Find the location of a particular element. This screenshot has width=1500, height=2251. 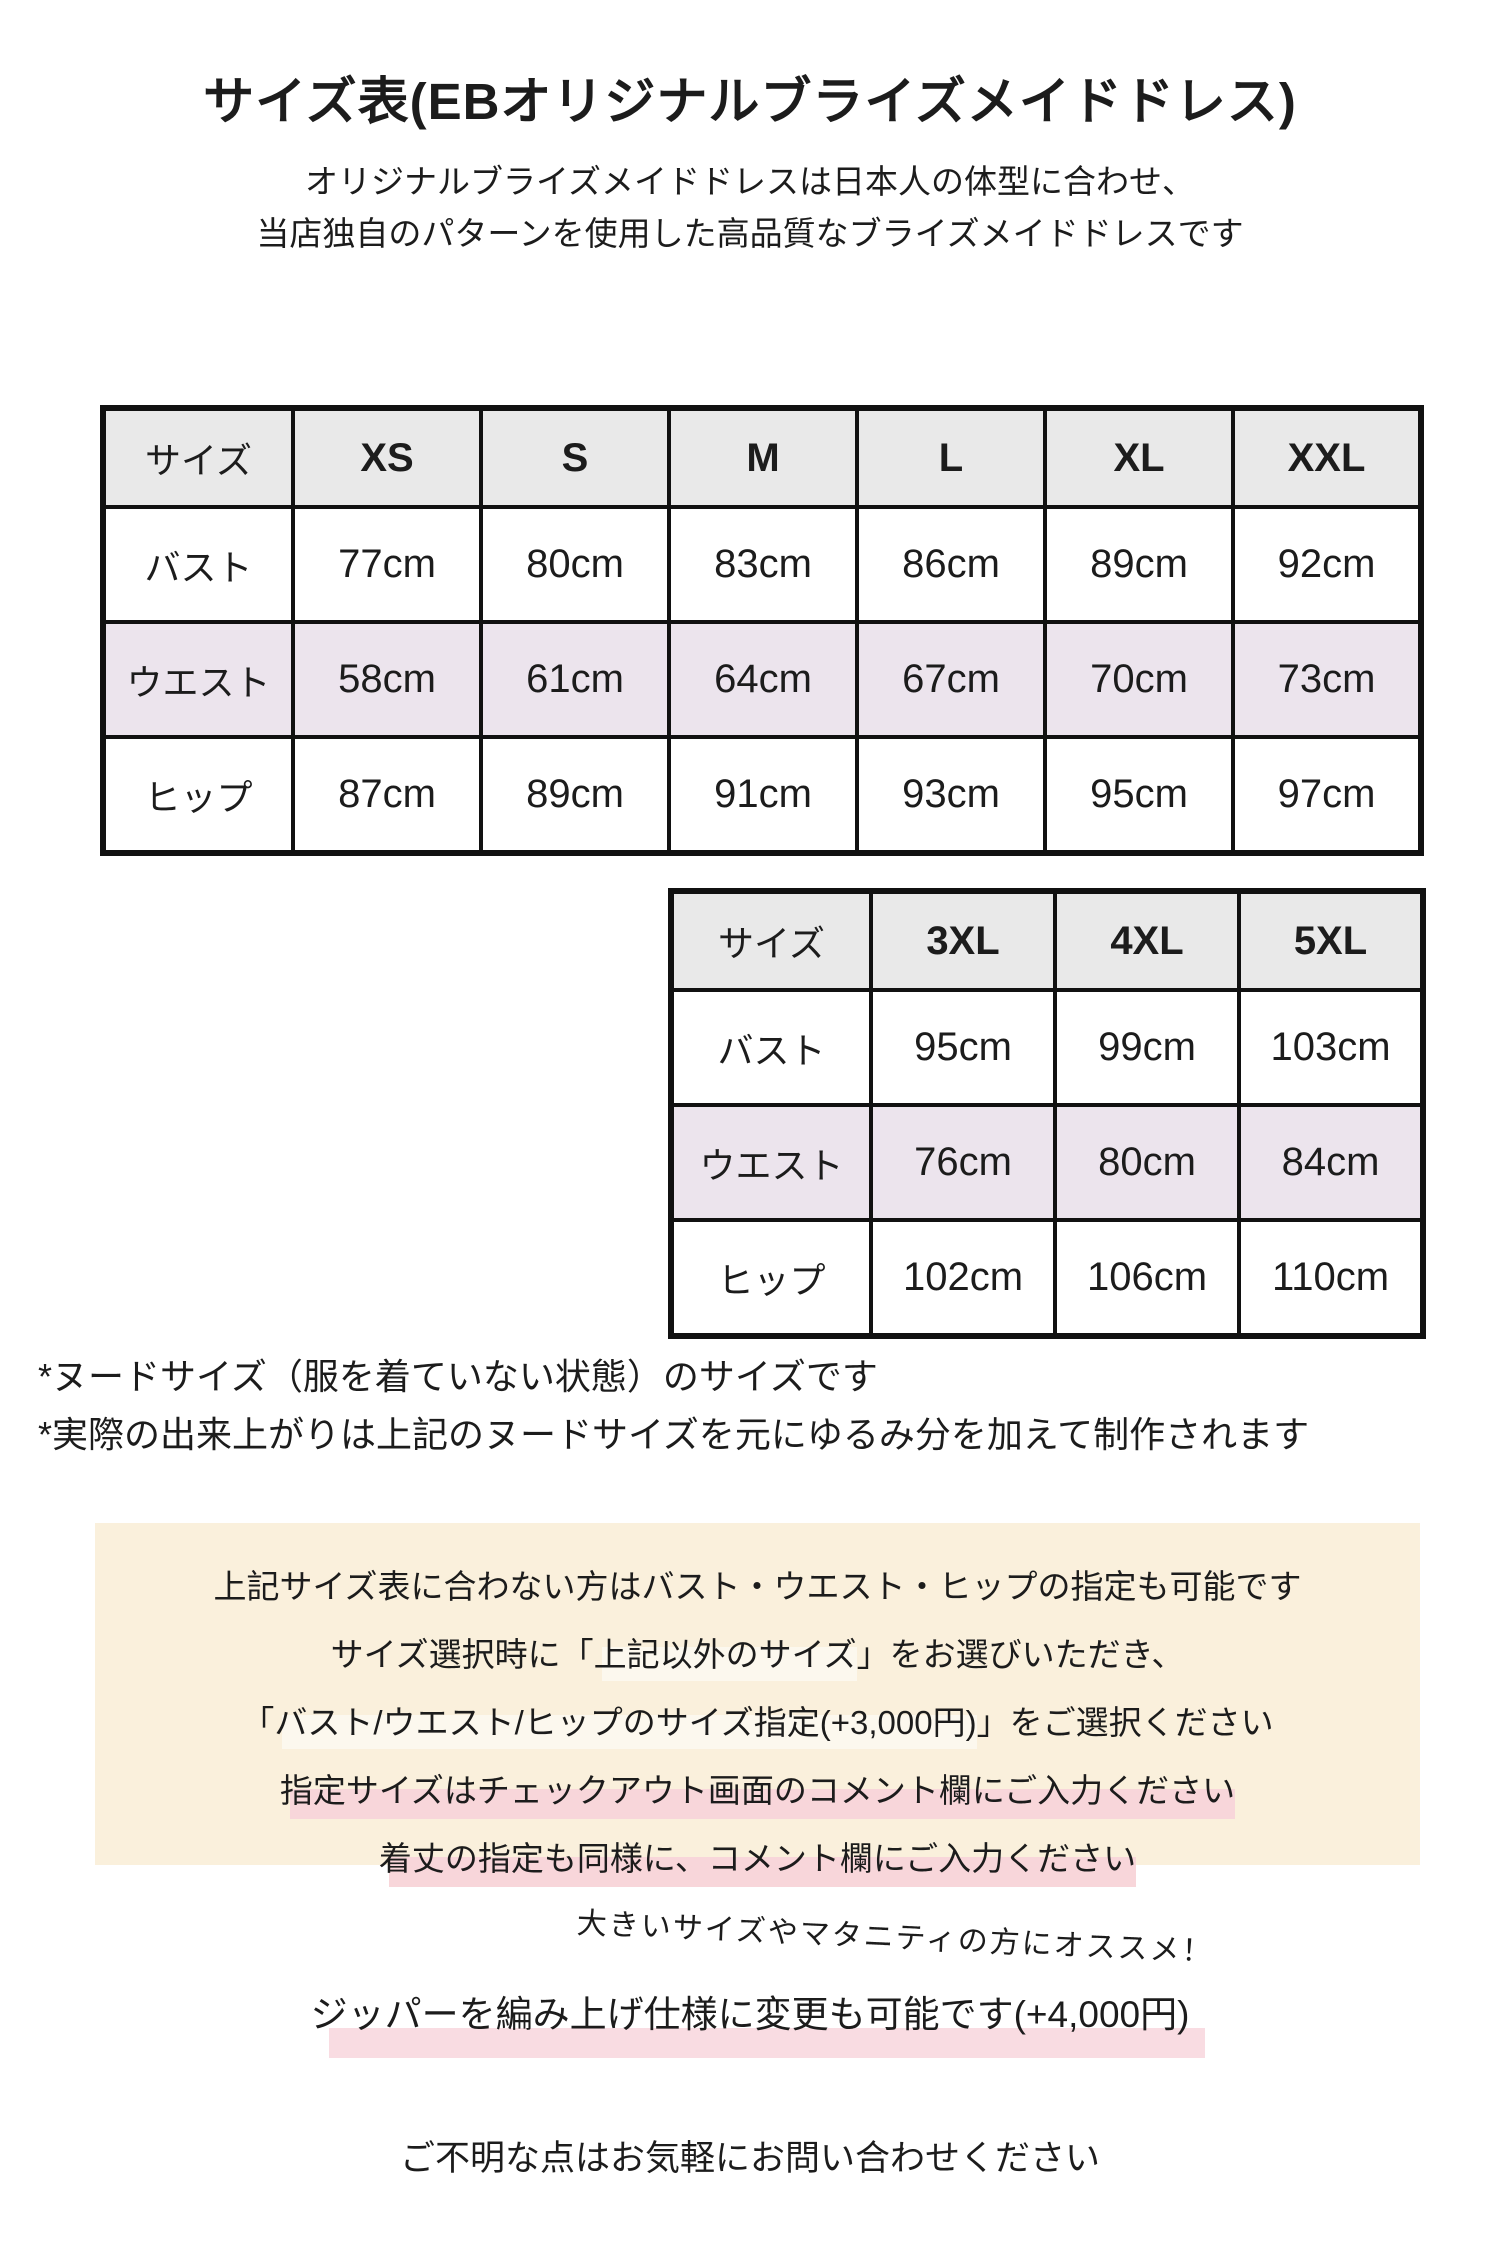

custom-box-line-2-highlight: 上記以外のサイズ is located at coordinates (725, 1658).